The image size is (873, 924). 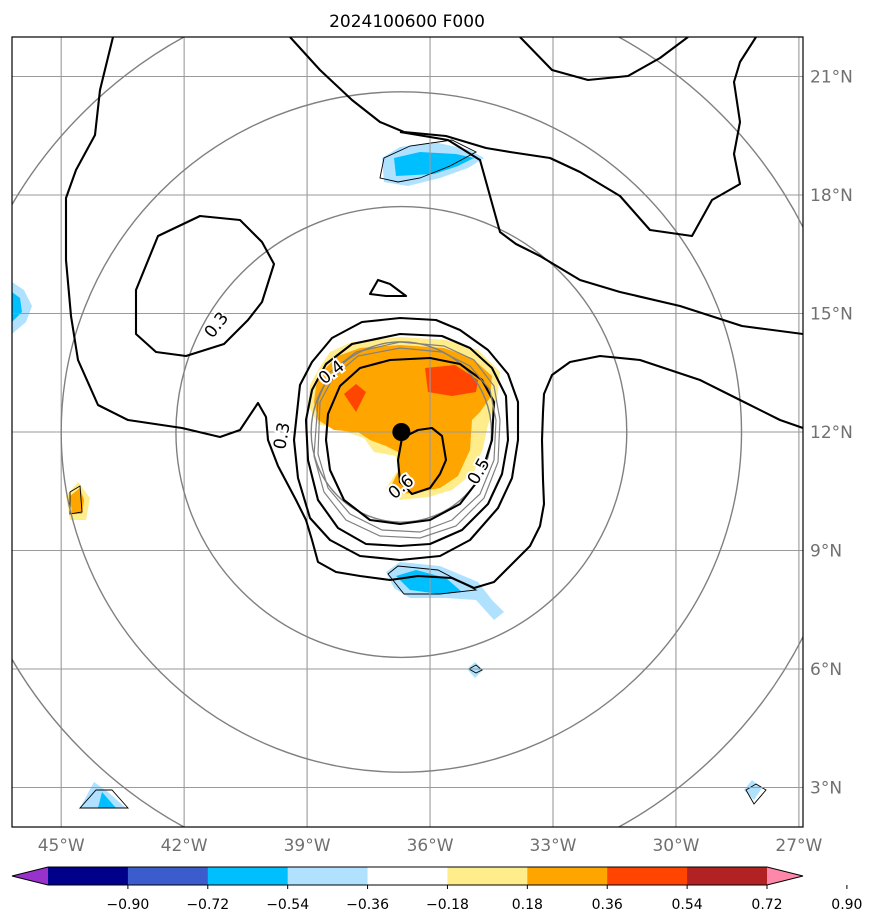 I want to click on latitude-label-3: 12°N, so click(x=831, y=433).